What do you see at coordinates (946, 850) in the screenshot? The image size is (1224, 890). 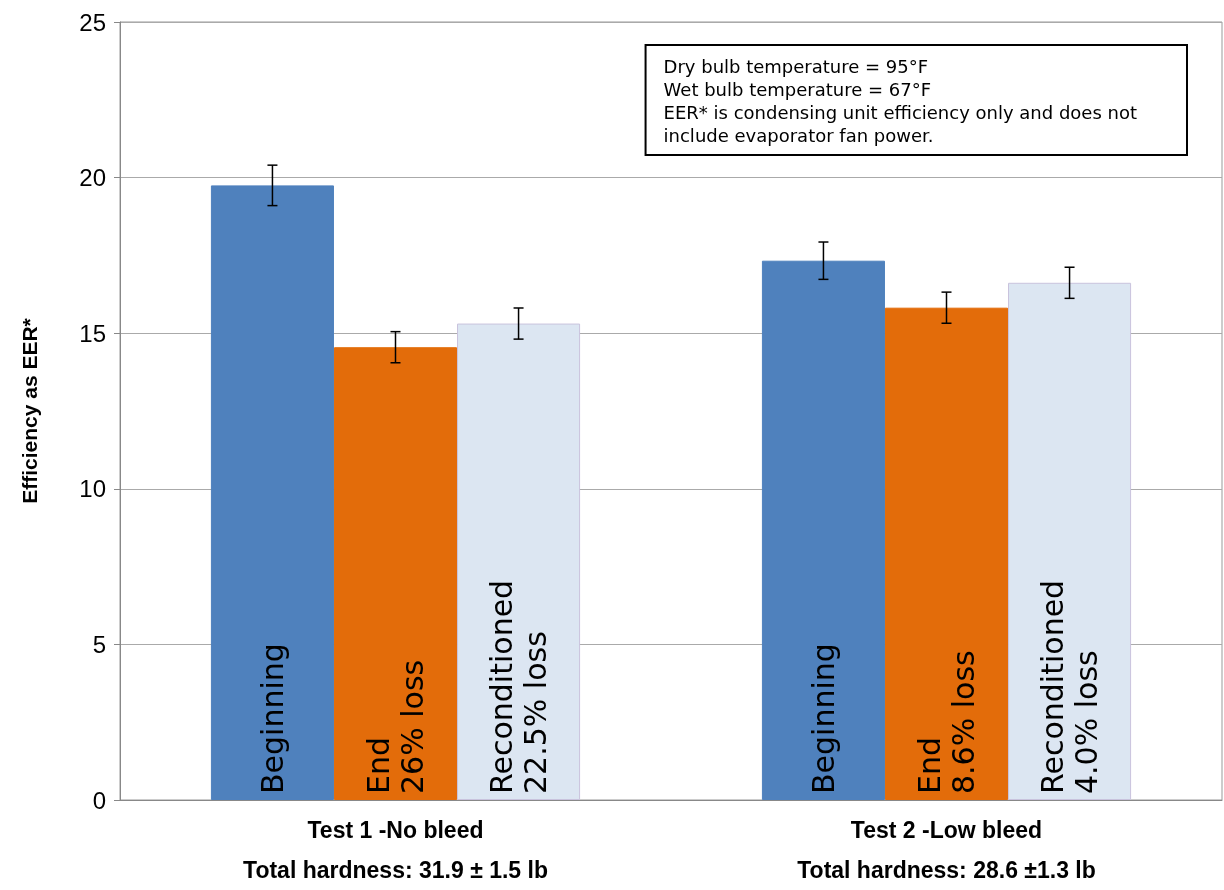 I see `x-tick-label: Test 2 -Low bleed Total hardness: 28.6 ±1.3 lb` at bounding box center [946, 850].